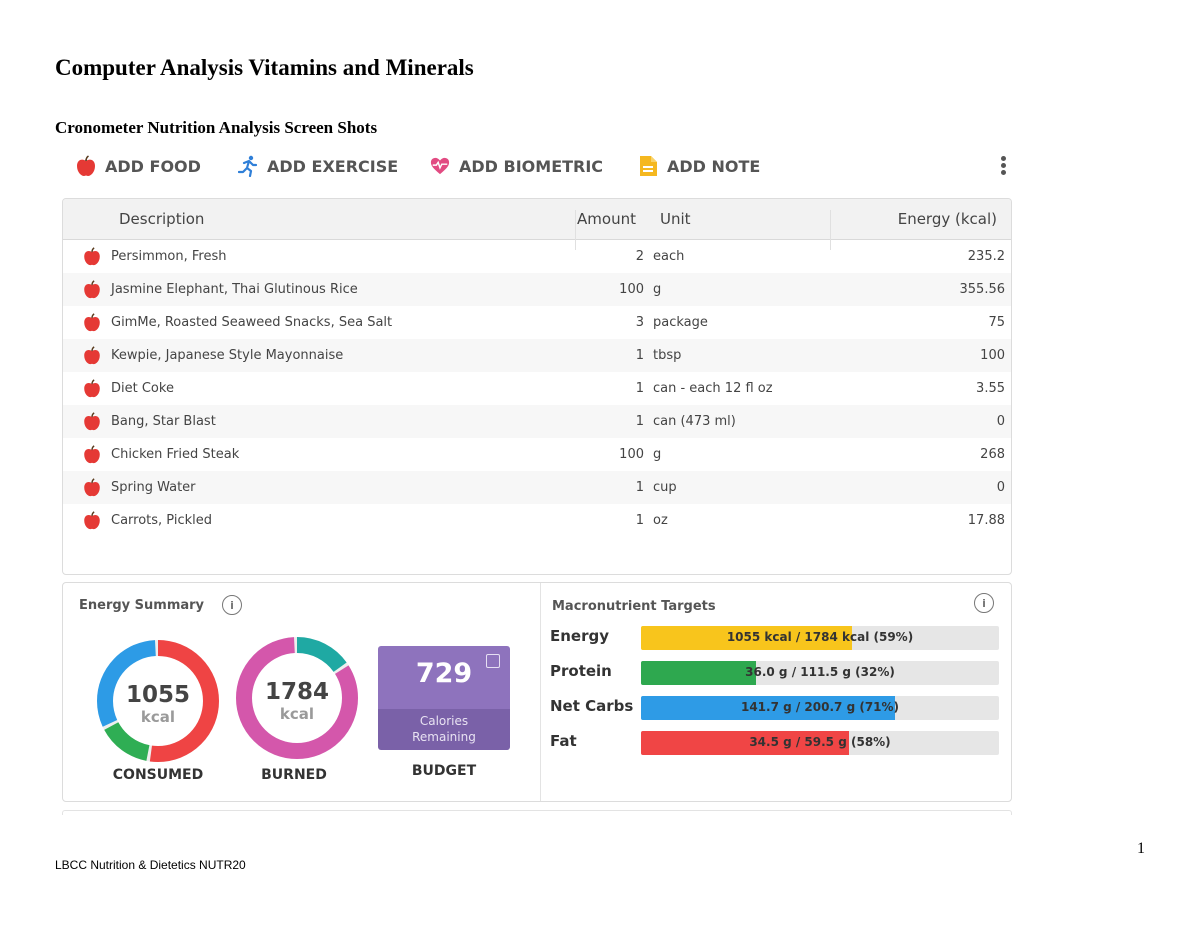  I want to click on consumed-label: CONSUMED, so click(158, 775).